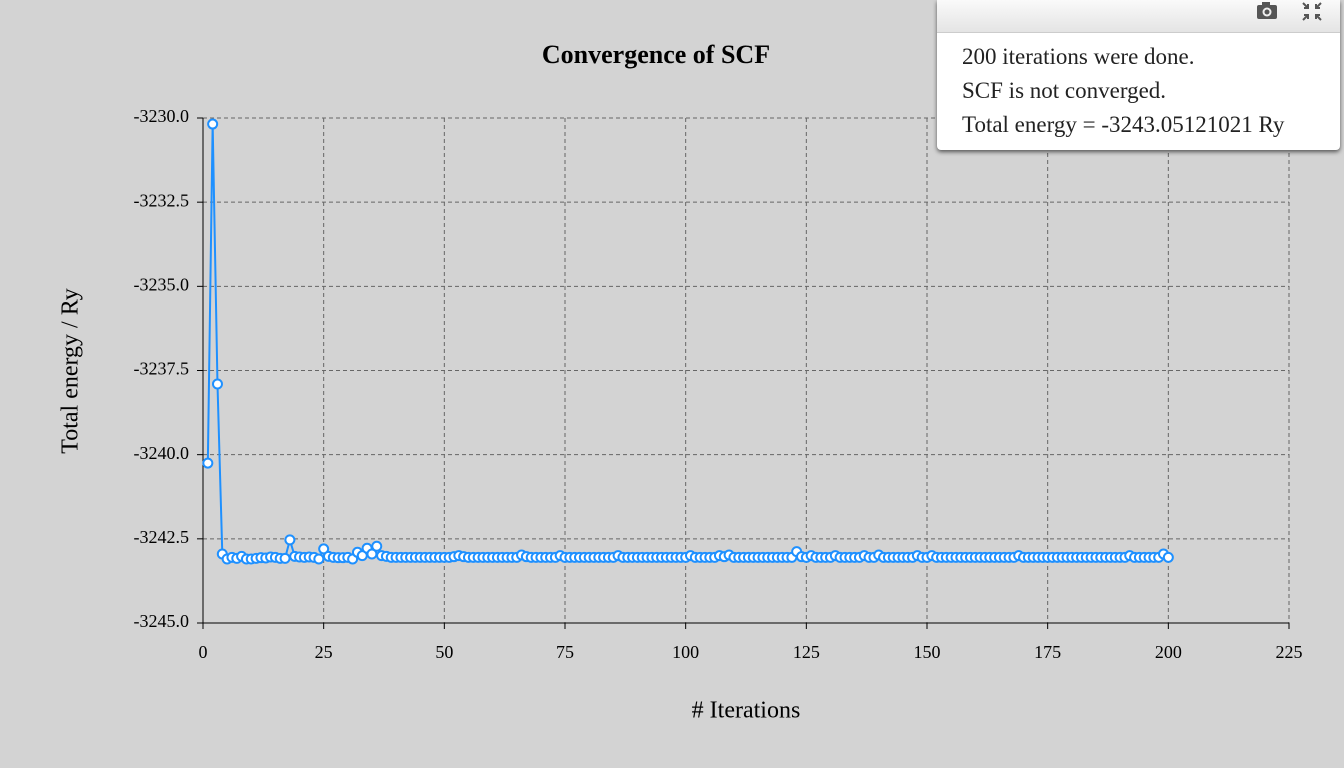 The image size is (1344, 768). Describe the element at coordinates (324, 652) in the screenshot. I see `x-tick-label: 25` at that location.